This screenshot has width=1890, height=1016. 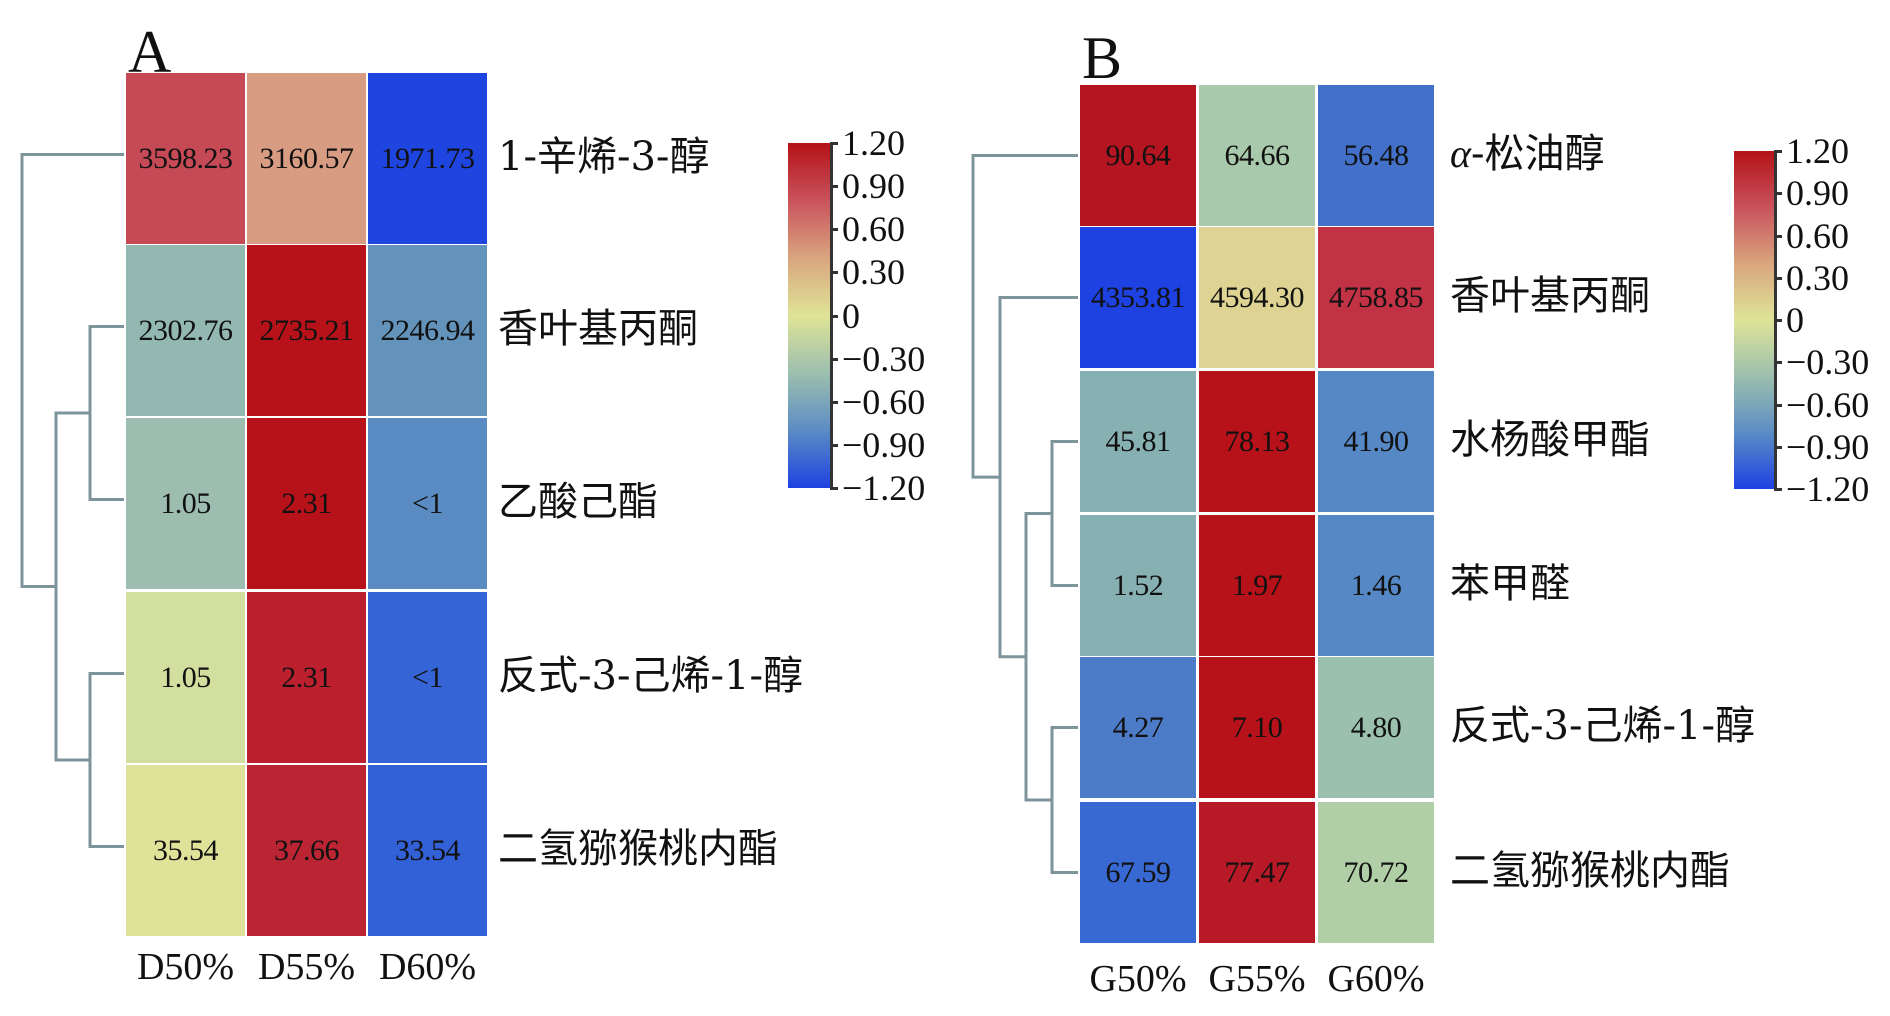 I want to click on heatmap-cell: 37.66, so click(x=306, y=850).